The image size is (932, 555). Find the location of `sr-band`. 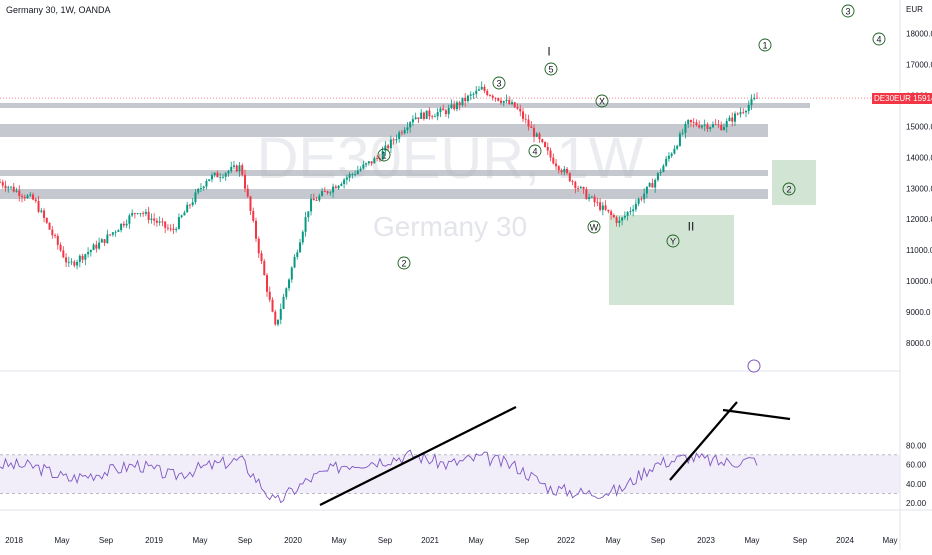

sr-band is located at coordinates (384, 130).